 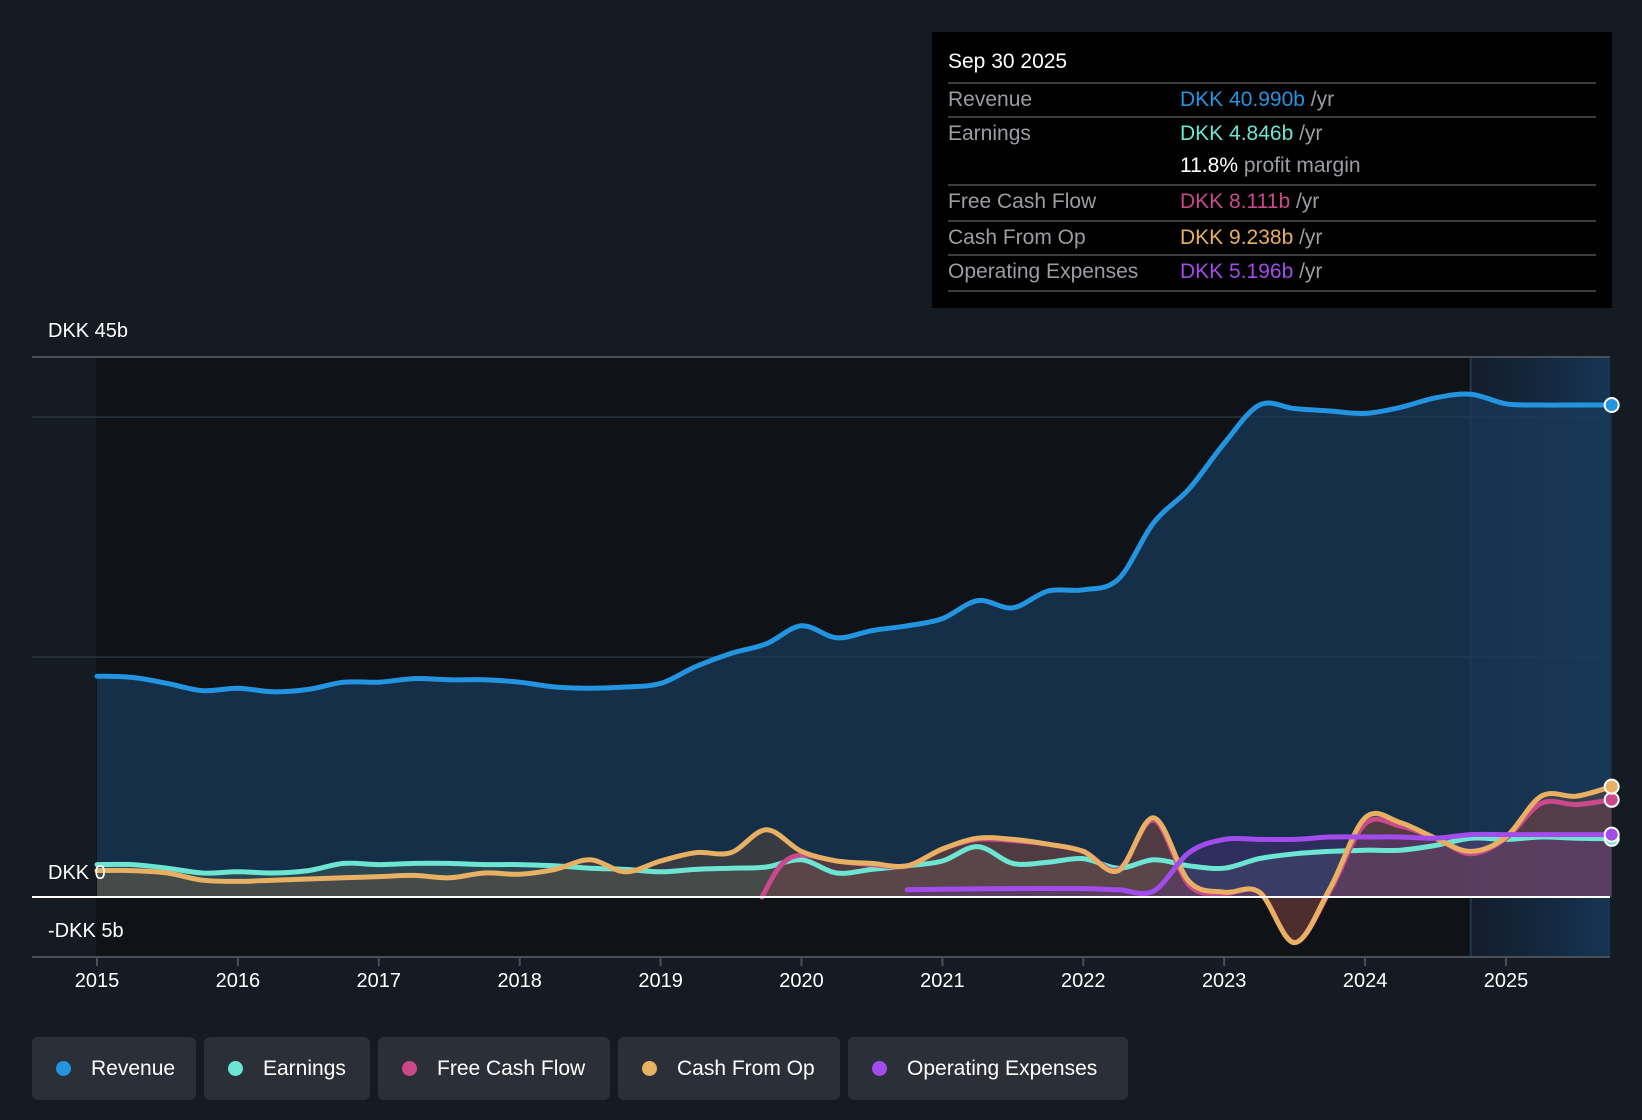 I want to click on tooltip-value: DKK 4.846b, so click(x=1237, y=133).